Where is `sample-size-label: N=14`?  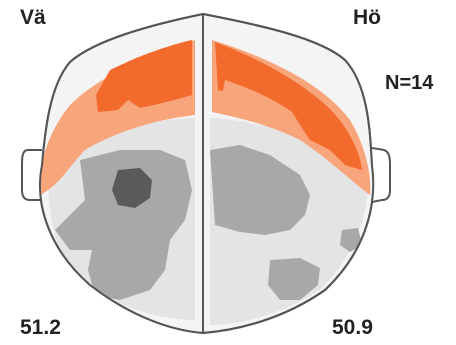
sample-size-label: N=14 is located at coordinates (409, 83).